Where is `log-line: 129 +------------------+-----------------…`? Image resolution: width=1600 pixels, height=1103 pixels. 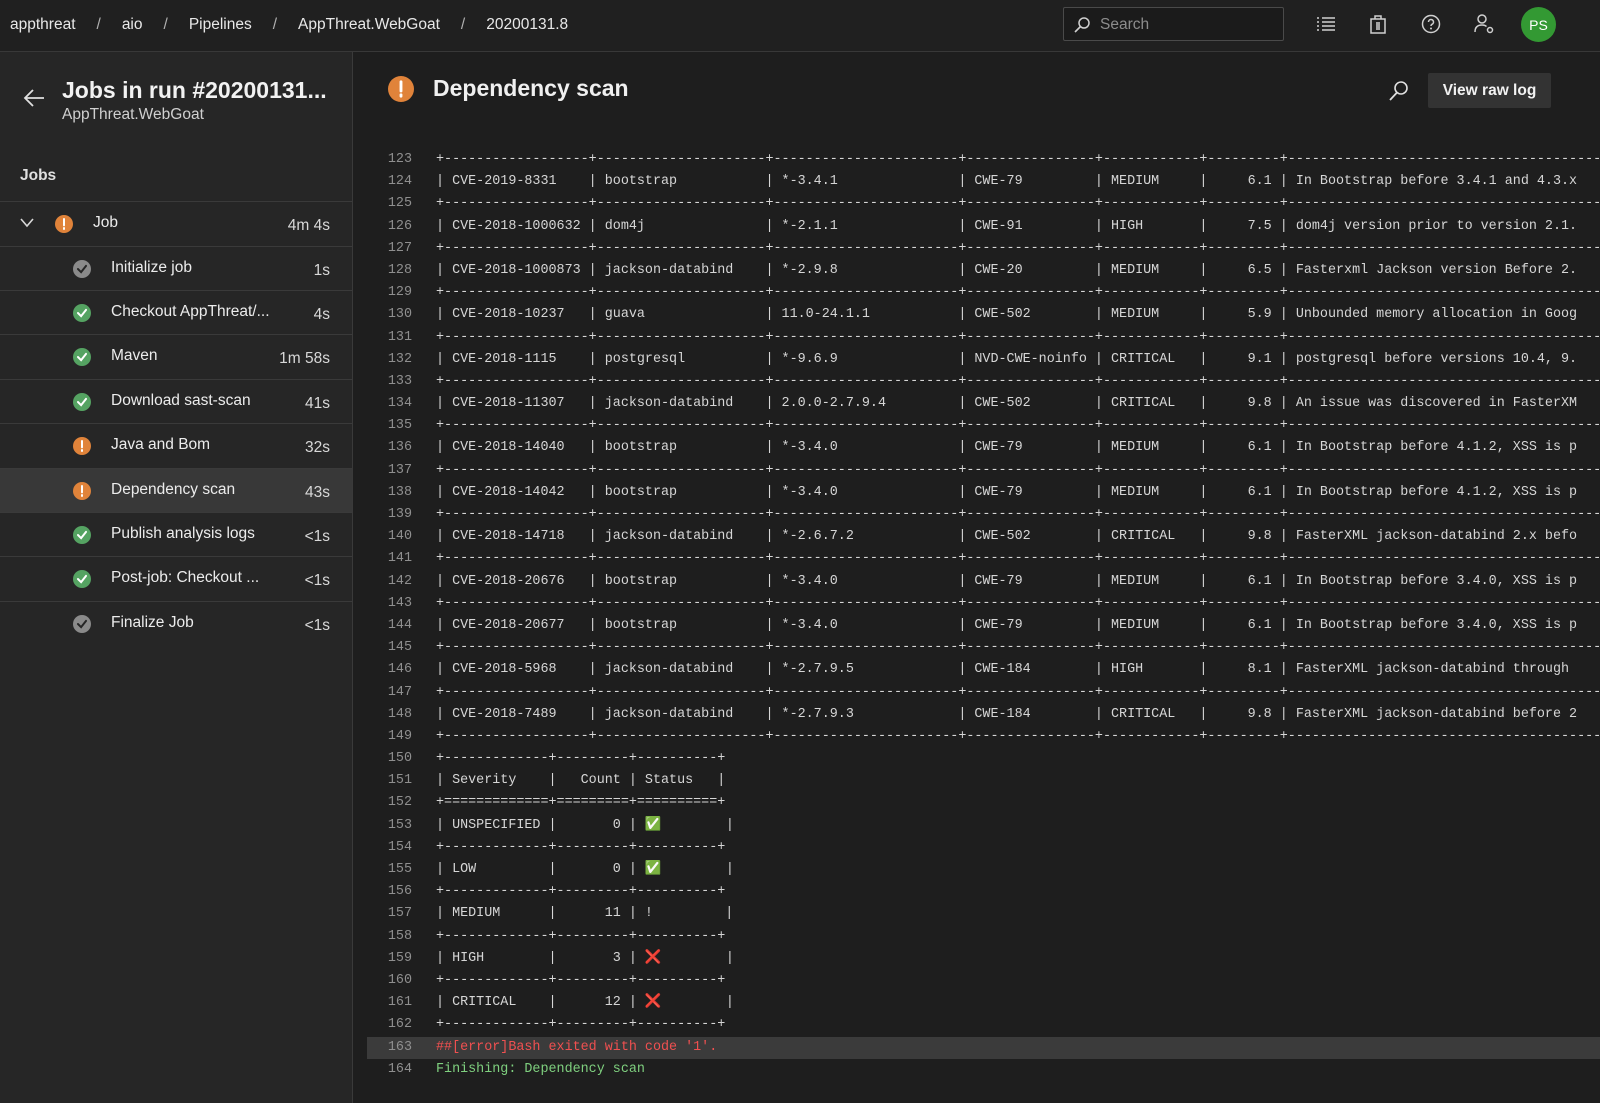 log-line: 129 +------------------+-----------------… is located at coordinates (983, 293).